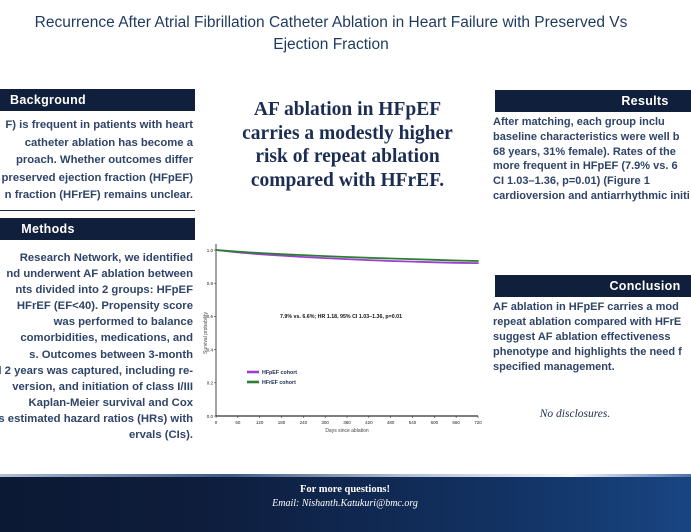 Image resolution: width=691 pixels, height=532 pixels. Describe the element at coordinates (111, 354) in the screenshot. I see `methods-line: s. Outcomes between 3-month` at that location.